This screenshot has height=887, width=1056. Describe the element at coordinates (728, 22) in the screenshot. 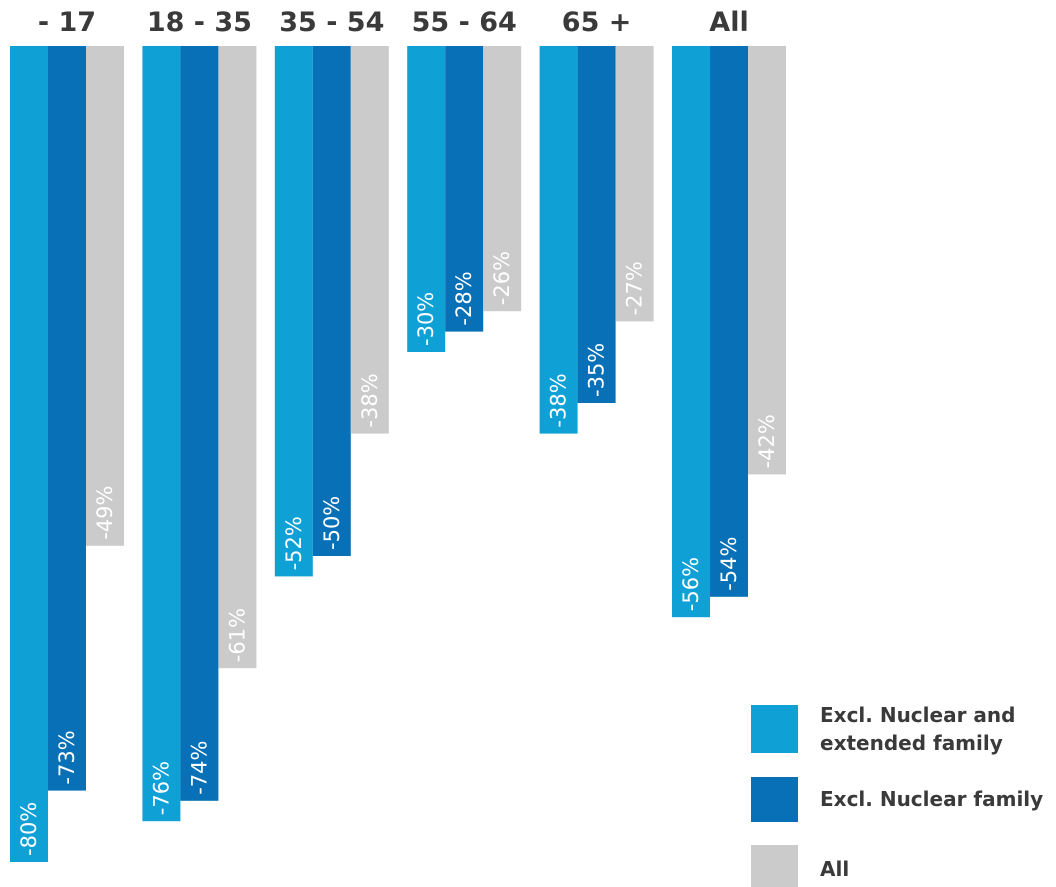

I see `category-label: All` at that location.